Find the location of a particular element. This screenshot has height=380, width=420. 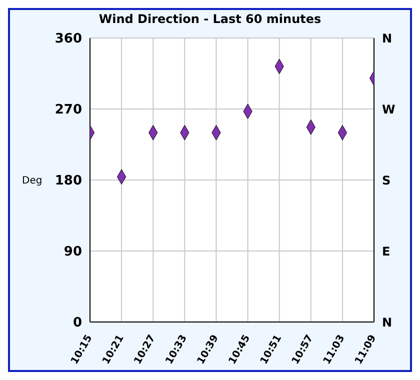

y-tick-label: 270 is located at coordinates (68, 110).